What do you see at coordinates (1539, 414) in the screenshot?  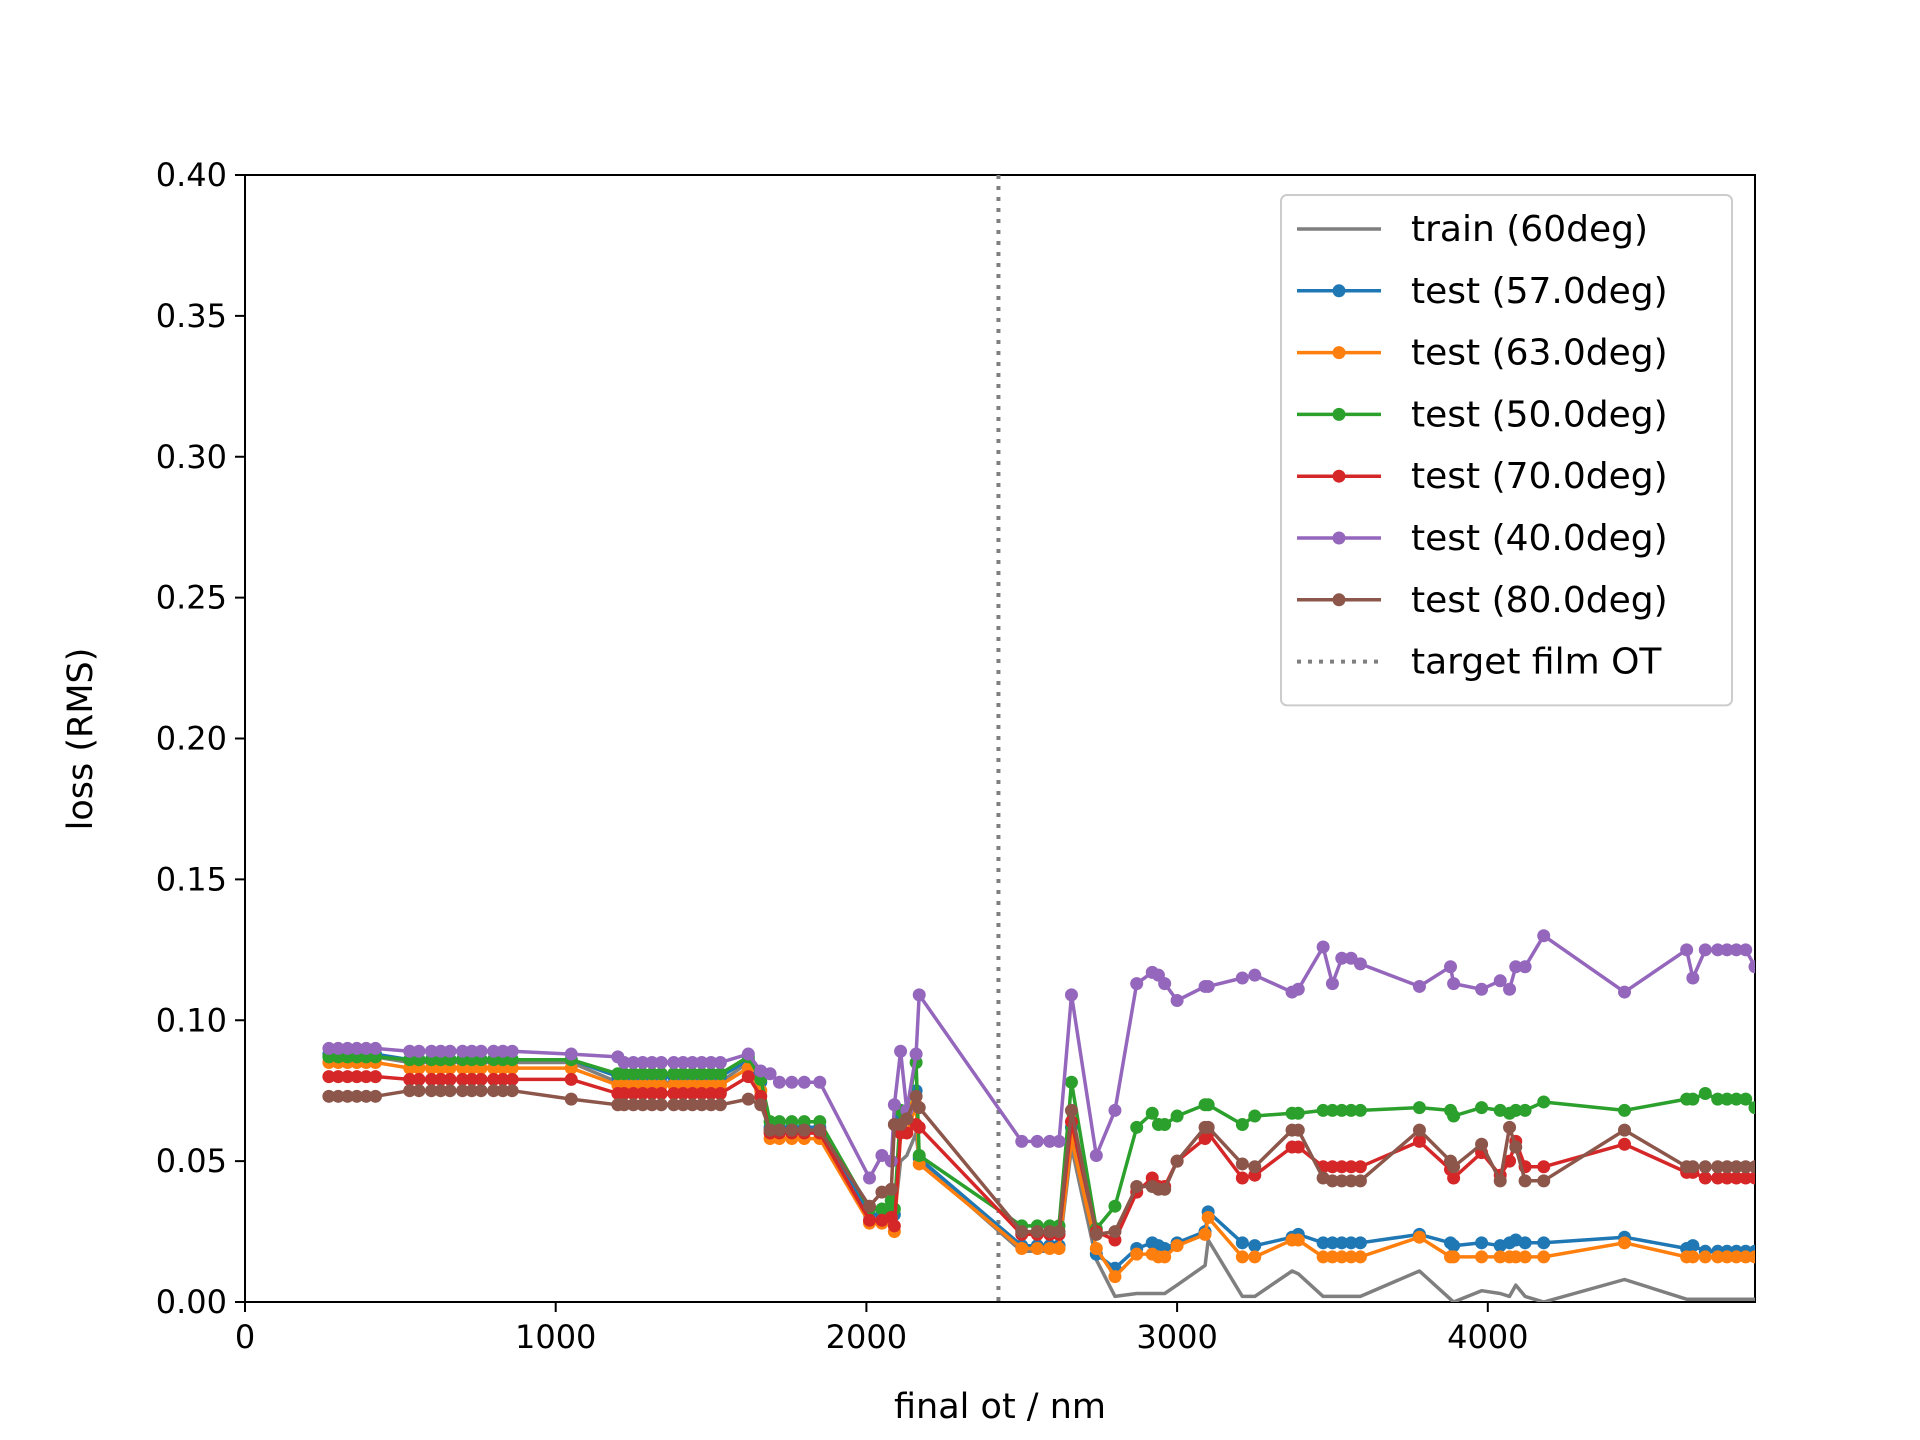 I see `legend-label: test (50.0deg)` at bounding box center [1539, 414].